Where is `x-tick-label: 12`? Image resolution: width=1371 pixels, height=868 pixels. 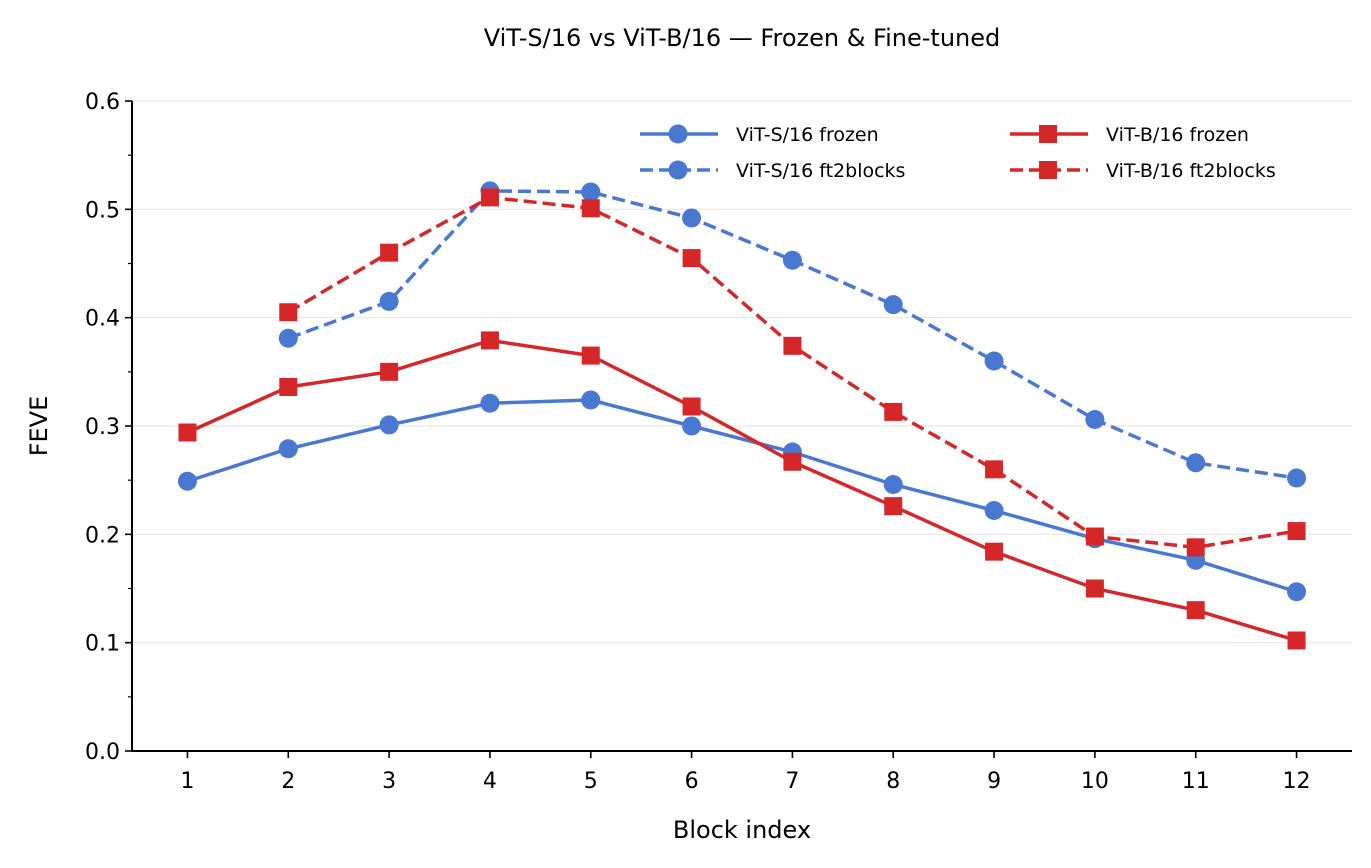 x-tick-label: 12 is located at coordinates (1297, 781).